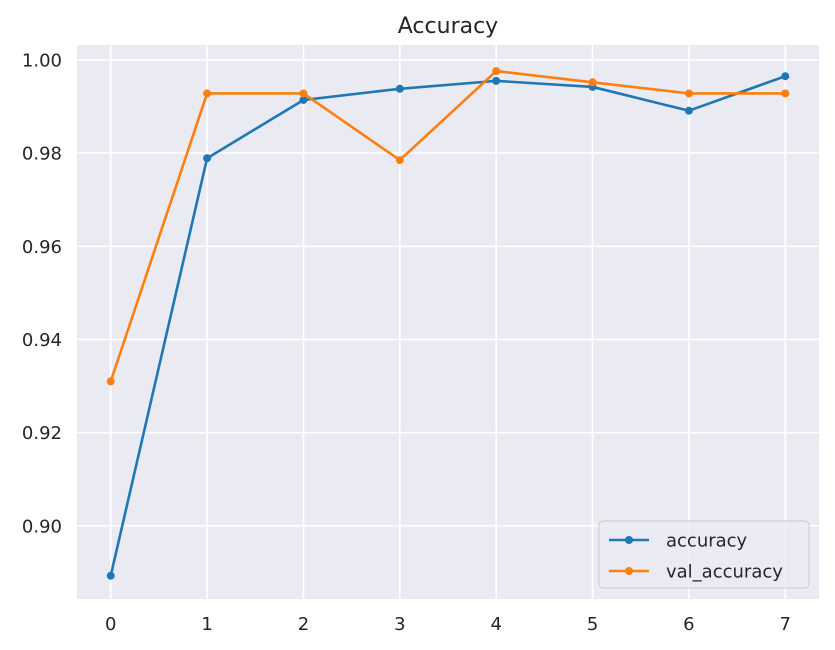 This screenshot has width=835, height=650. Describe the element at coordinates (495, 624) in the screenshot. I see `x-tick-label: 4` at that location.